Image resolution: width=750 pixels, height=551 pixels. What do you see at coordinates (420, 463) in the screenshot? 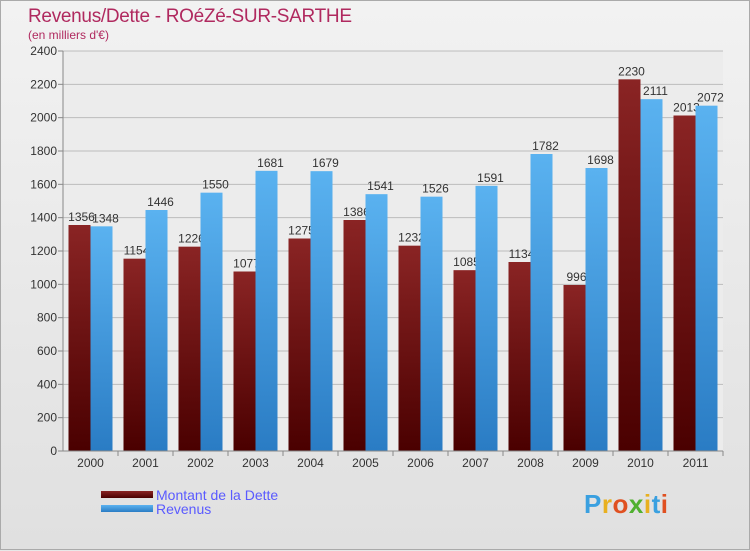
I see `x-tick-label: 2006` at bounding box center [420, 463].